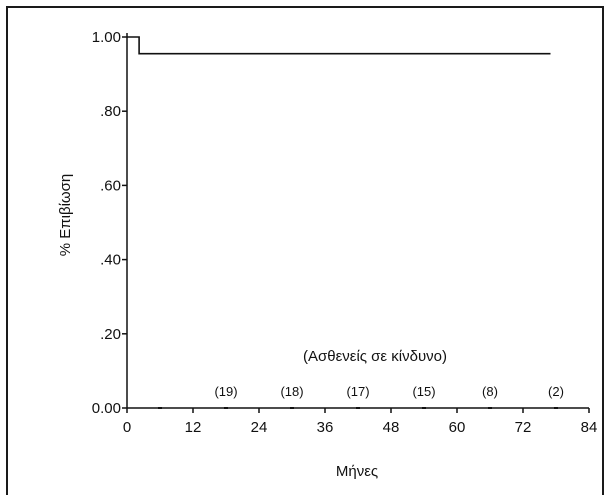 The width and height of the screenshot is (610, 495). I want to click on y-tick-label: .40, so click(110, 260).